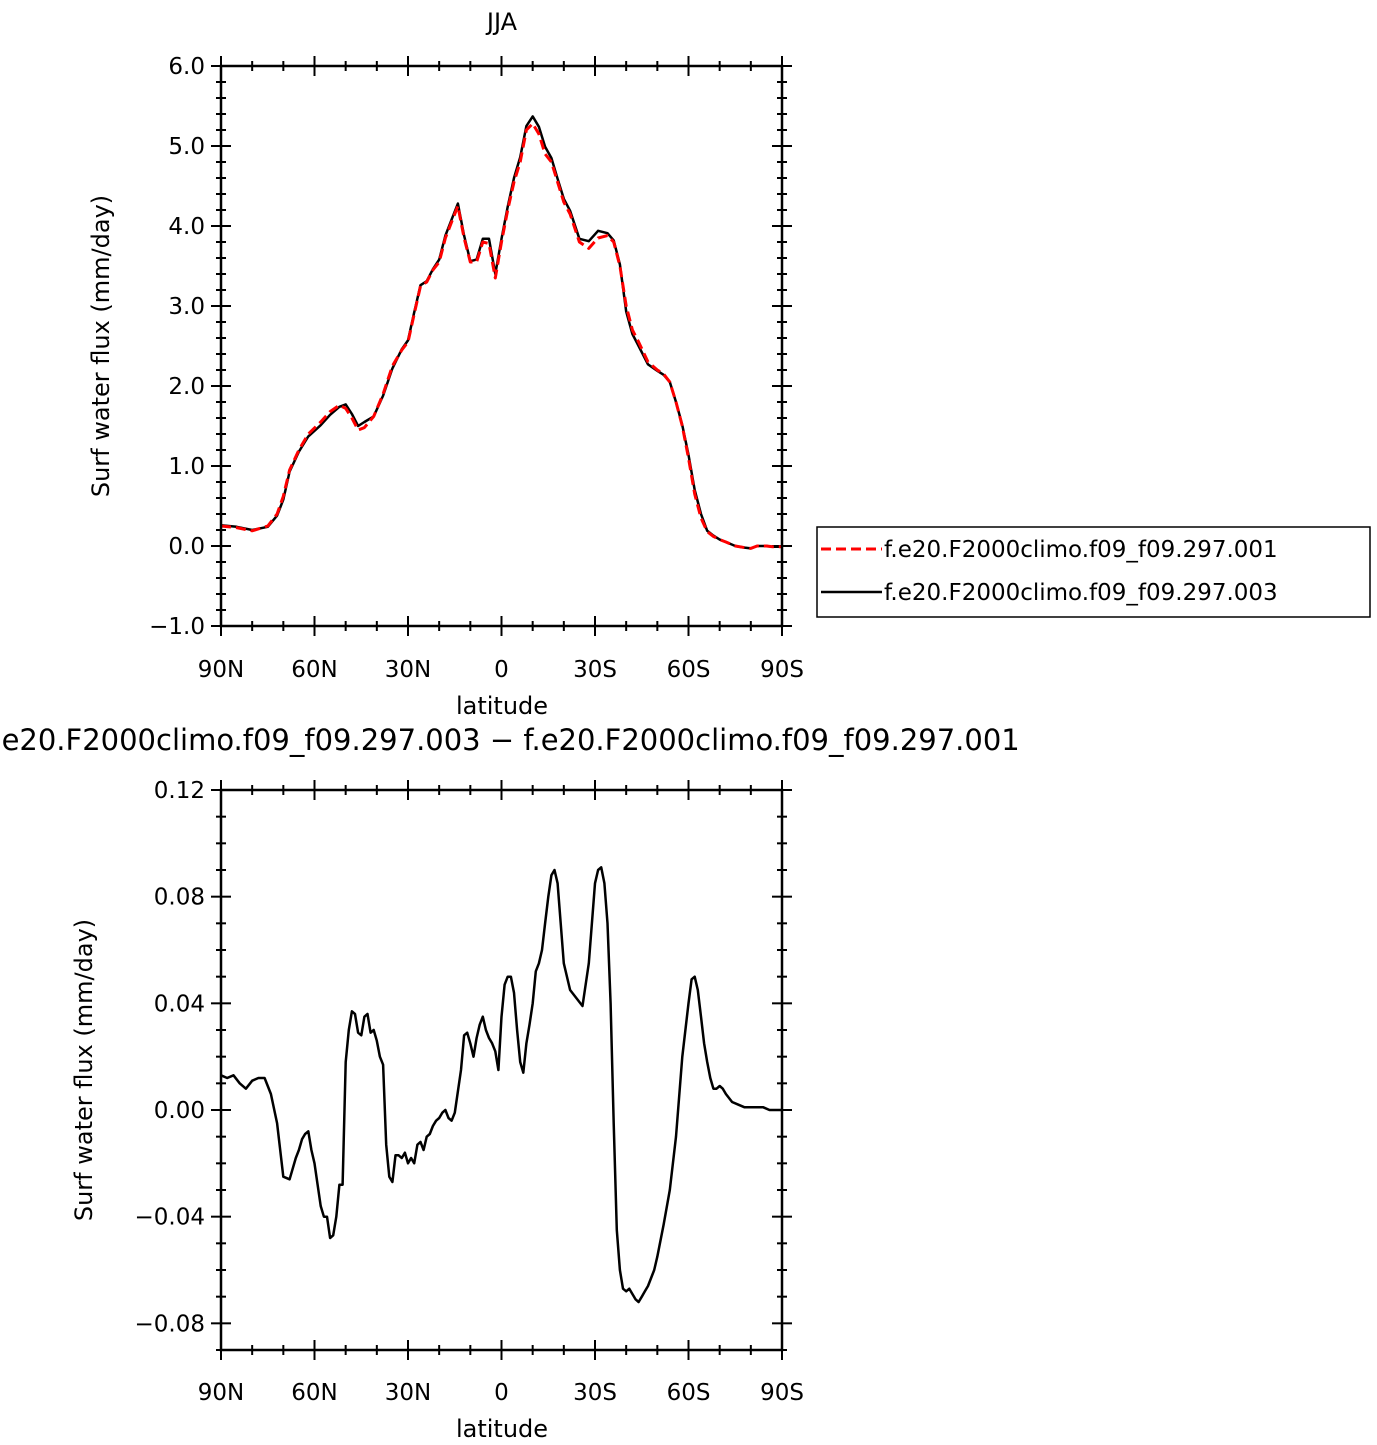  Describe the element at coordinates (186, 147) in the screenshot. I see `y-tick-label: 5.0` at that location.